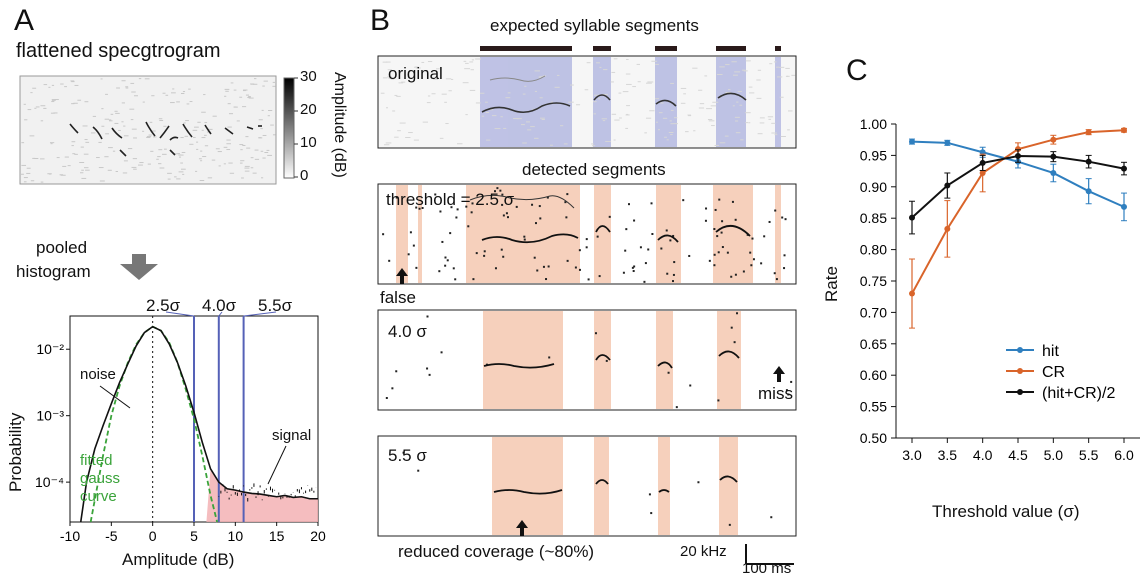 Image resolution: width=1148 pixels, height=577 pixels. What do you see at coordinates (100, 478) in the screenshot?
I see `fitted-annotation: gauss` at bounding box center [100, 478].